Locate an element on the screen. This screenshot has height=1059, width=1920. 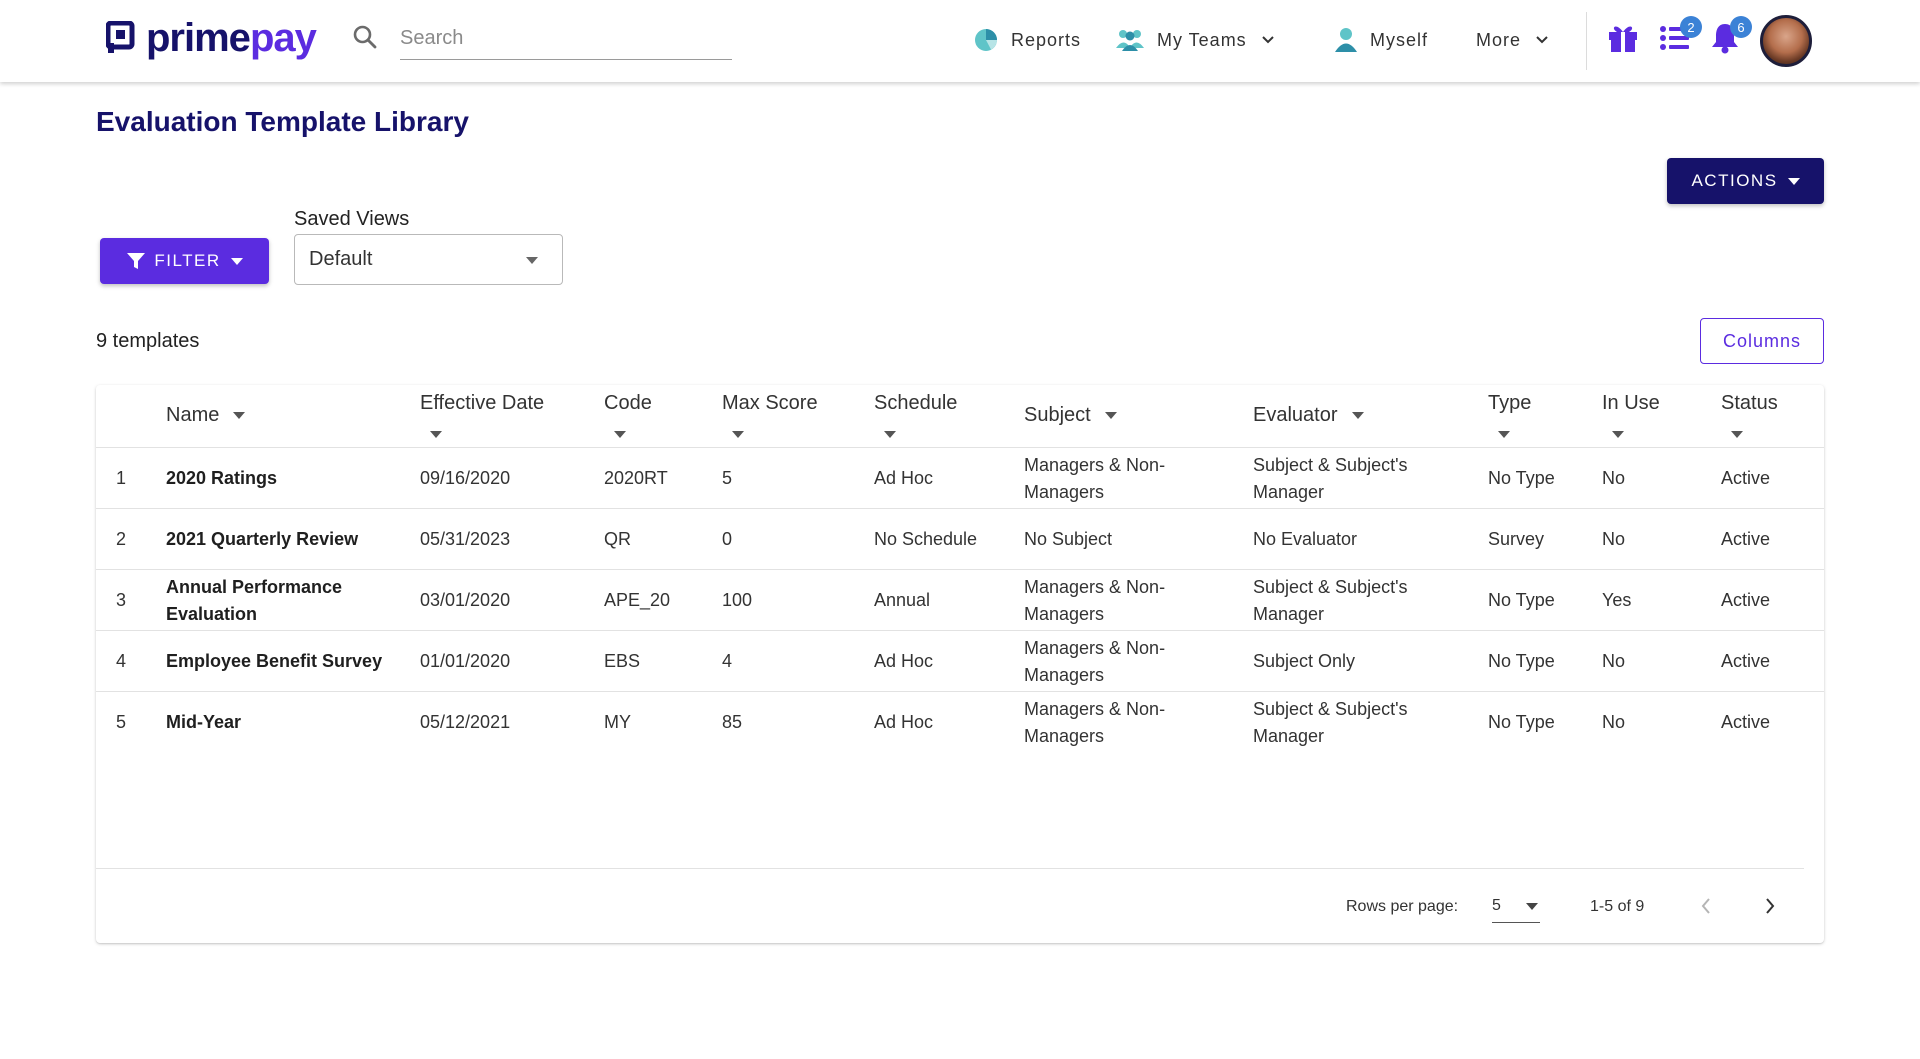
template-name: 2021 Quarterly Review is located at coordinates (262, 539).